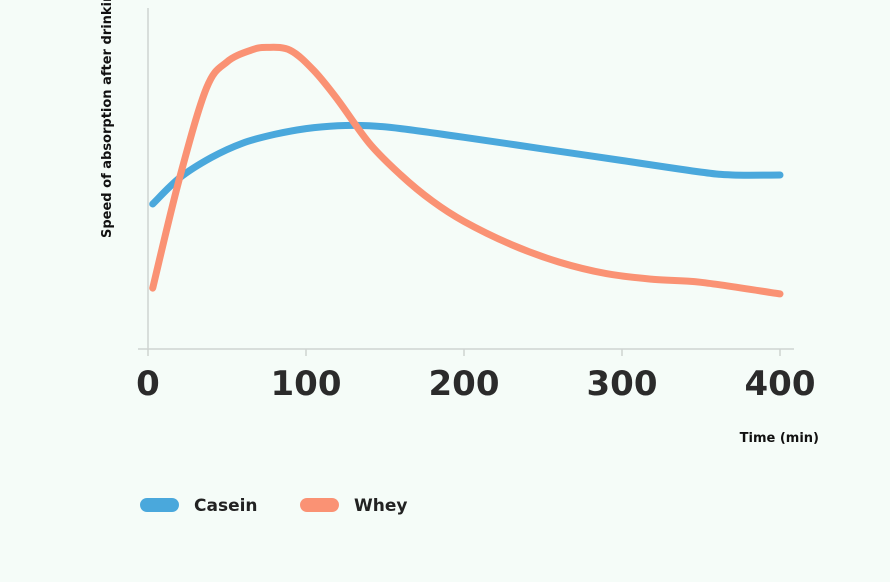  What do you see at coordinates (273, 506) in the screenshot?
I see `legend: Casein Whey` at bounding box center [273, 506].